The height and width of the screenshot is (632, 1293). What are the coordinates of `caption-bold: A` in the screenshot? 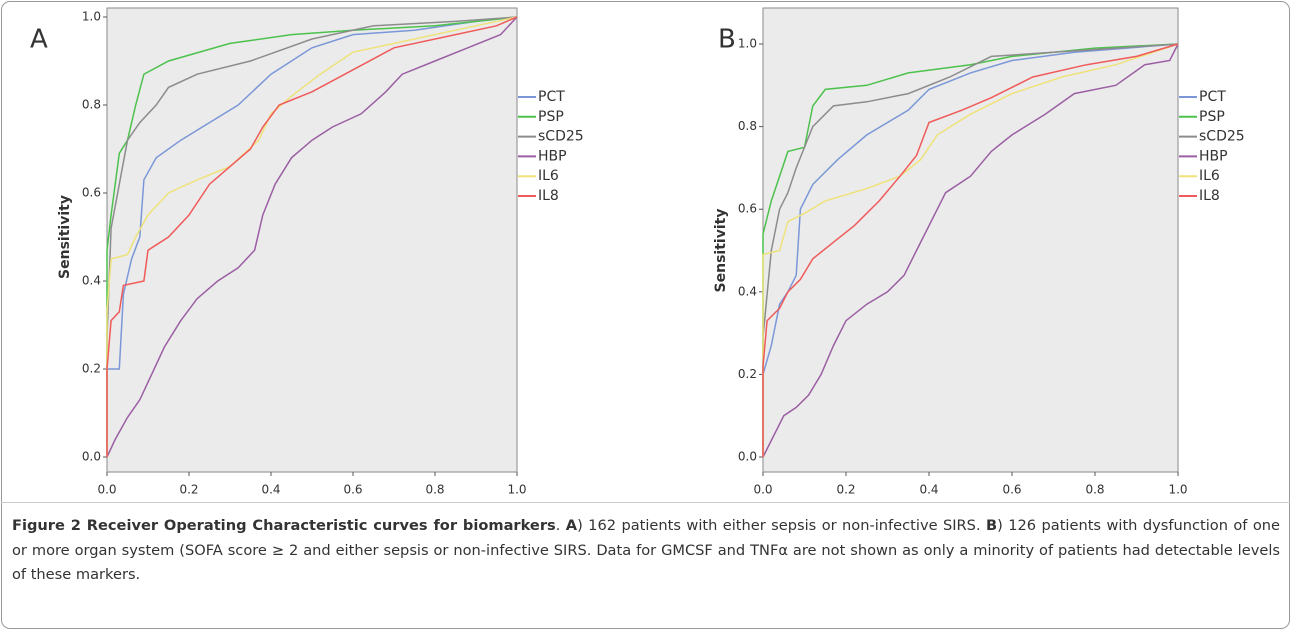 It's located at (571, 525).